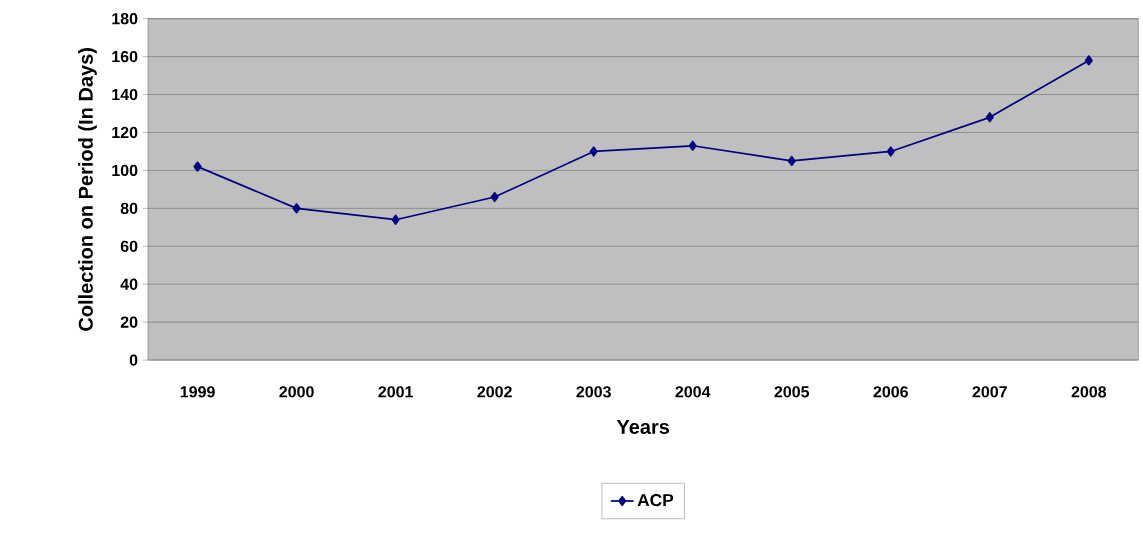 The height and width of the screenshot is (557, 1143). What do you see at coordinates (125, 56) in the screenshot?
I see `y-tick-label: 160` at bounding box center [125, 56].